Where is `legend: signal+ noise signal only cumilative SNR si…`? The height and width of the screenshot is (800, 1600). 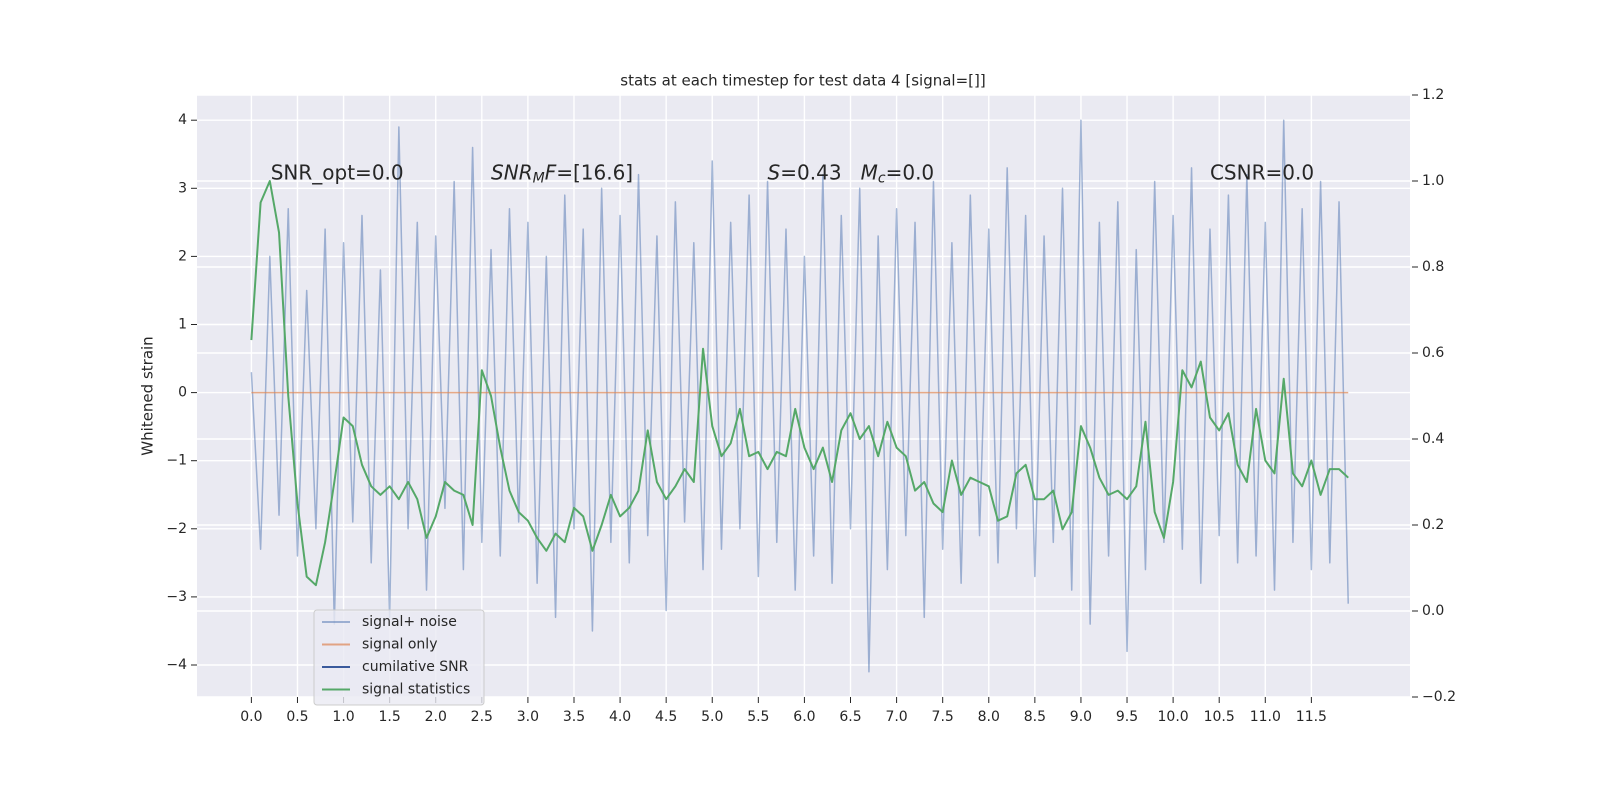 legend: signal+ noise signal only cumilative SNR si… is located at coordinates (399, 657).